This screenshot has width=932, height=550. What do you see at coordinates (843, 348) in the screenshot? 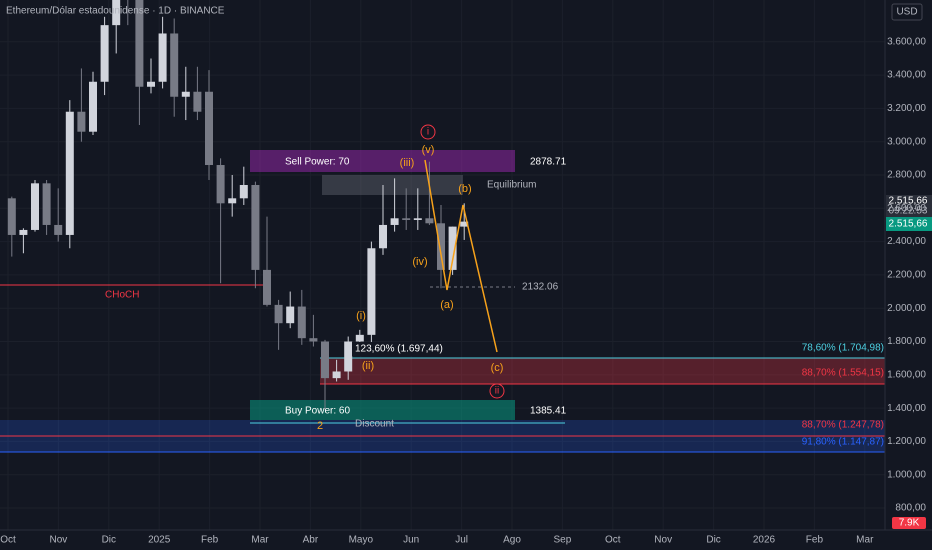
I see `fib-label: 78,60% (1.704,98)` at bounding box center [843, 348].